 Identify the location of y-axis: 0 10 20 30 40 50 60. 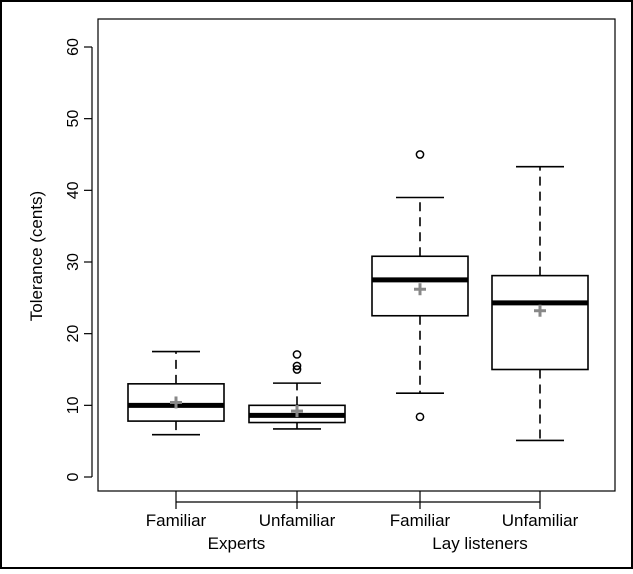
(79, 259).